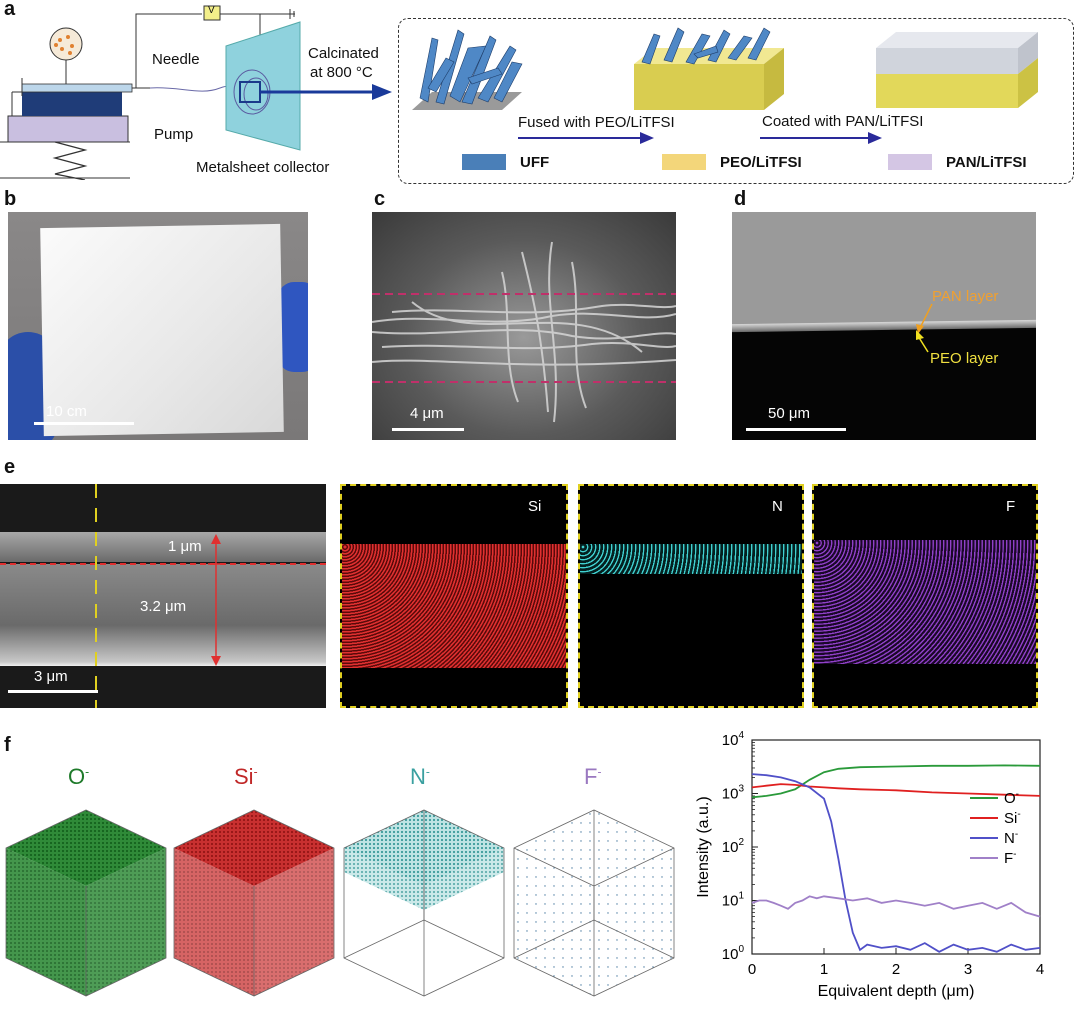  I want to click on cube-label-si: Si-, so click(246, 776).